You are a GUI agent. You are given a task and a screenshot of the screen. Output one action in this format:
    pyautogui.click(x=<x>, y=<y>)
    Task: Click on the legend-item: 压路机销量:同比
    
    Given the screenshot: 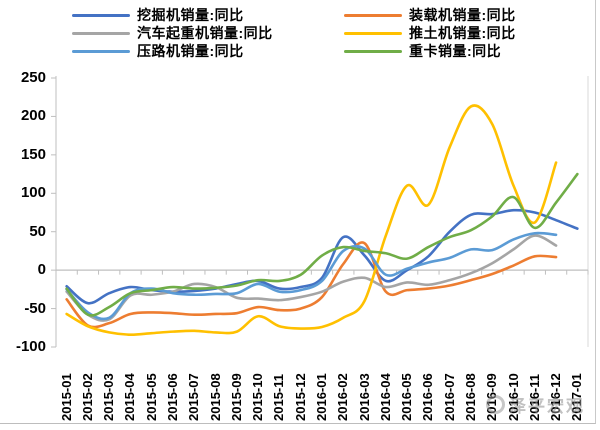 What is the action you would take?
    pyautogui.click(x=208, y=51)
    